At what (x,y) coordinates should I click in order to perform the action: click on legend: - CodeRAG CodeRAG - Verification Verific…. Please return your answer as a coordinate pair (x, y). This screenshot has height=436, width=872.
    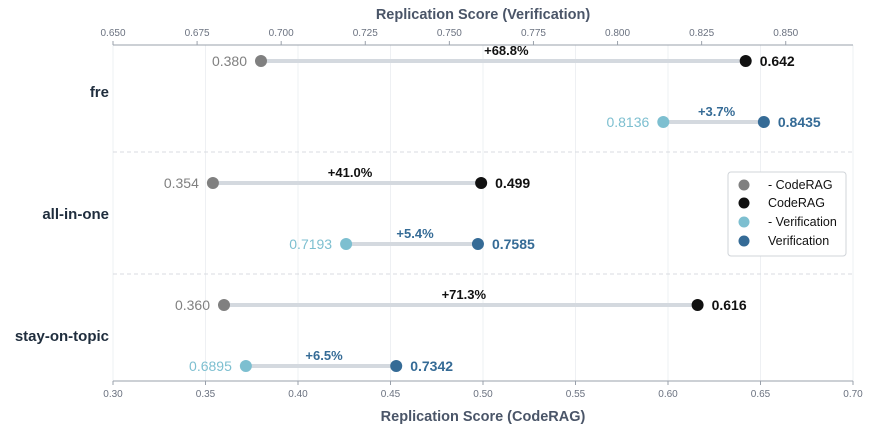
    Looking at the image, I should click on (787, 214).